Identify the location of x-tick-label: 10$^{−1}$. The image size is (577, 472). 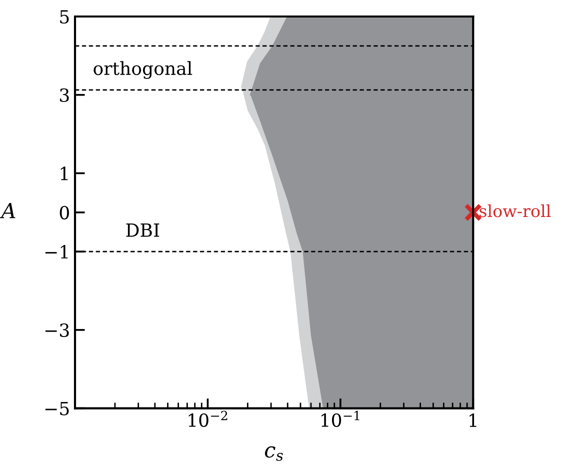
(341, 418).